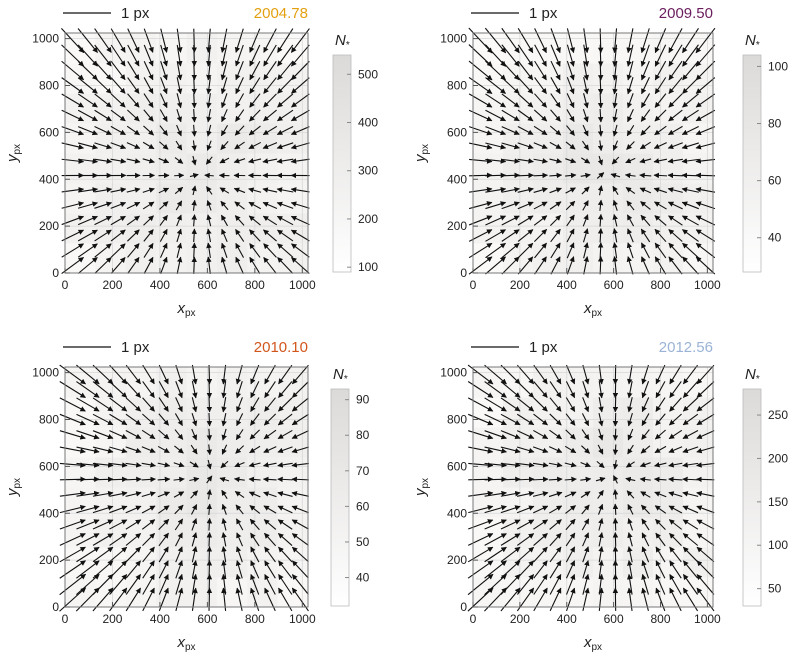 The width and height of the screenshot is (800, 660). What do you see at coordinates (707, 285) in the screenshot?
I see `x-tick-label: 1000` at bounding box center [707, 285].